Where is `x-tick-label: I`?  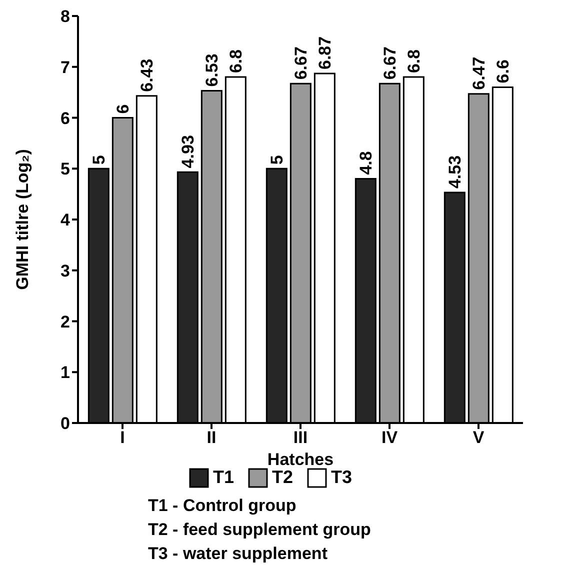 x-tick-label: I is located at coordinates (122, 438).